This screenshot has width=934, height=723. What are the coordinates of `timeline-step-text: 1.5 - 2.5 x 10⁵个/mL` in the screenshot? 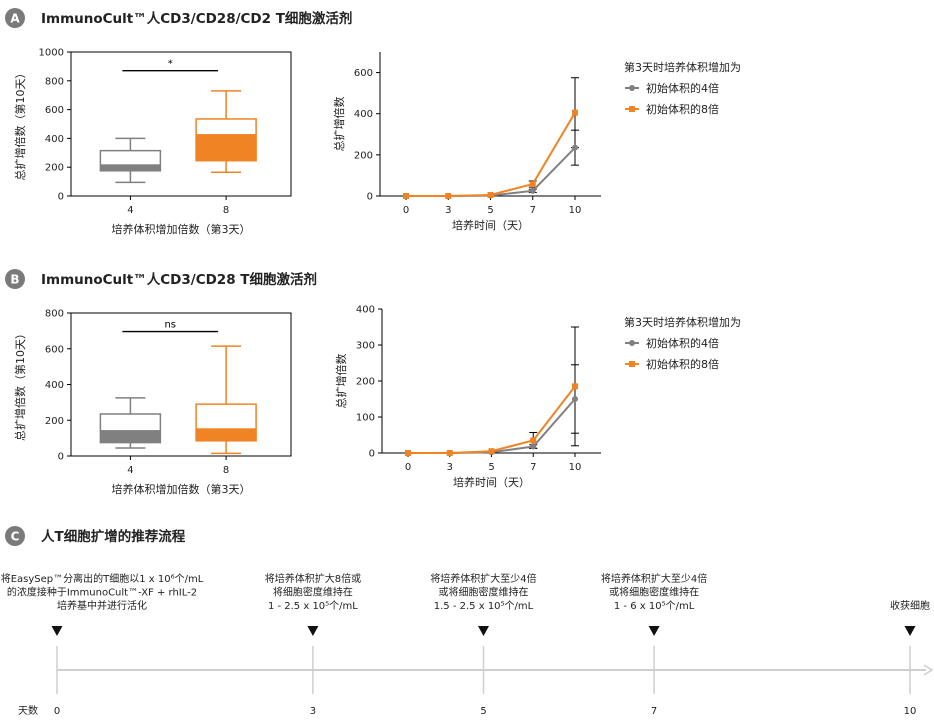 It's located at (484, 606).